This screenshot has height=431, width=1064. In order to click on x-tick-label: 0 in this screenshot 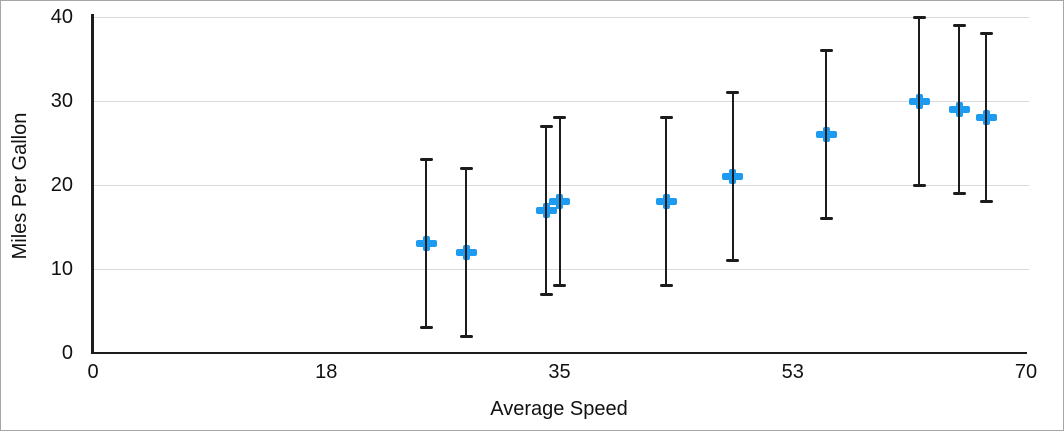, I will do `click(93, 372)`.